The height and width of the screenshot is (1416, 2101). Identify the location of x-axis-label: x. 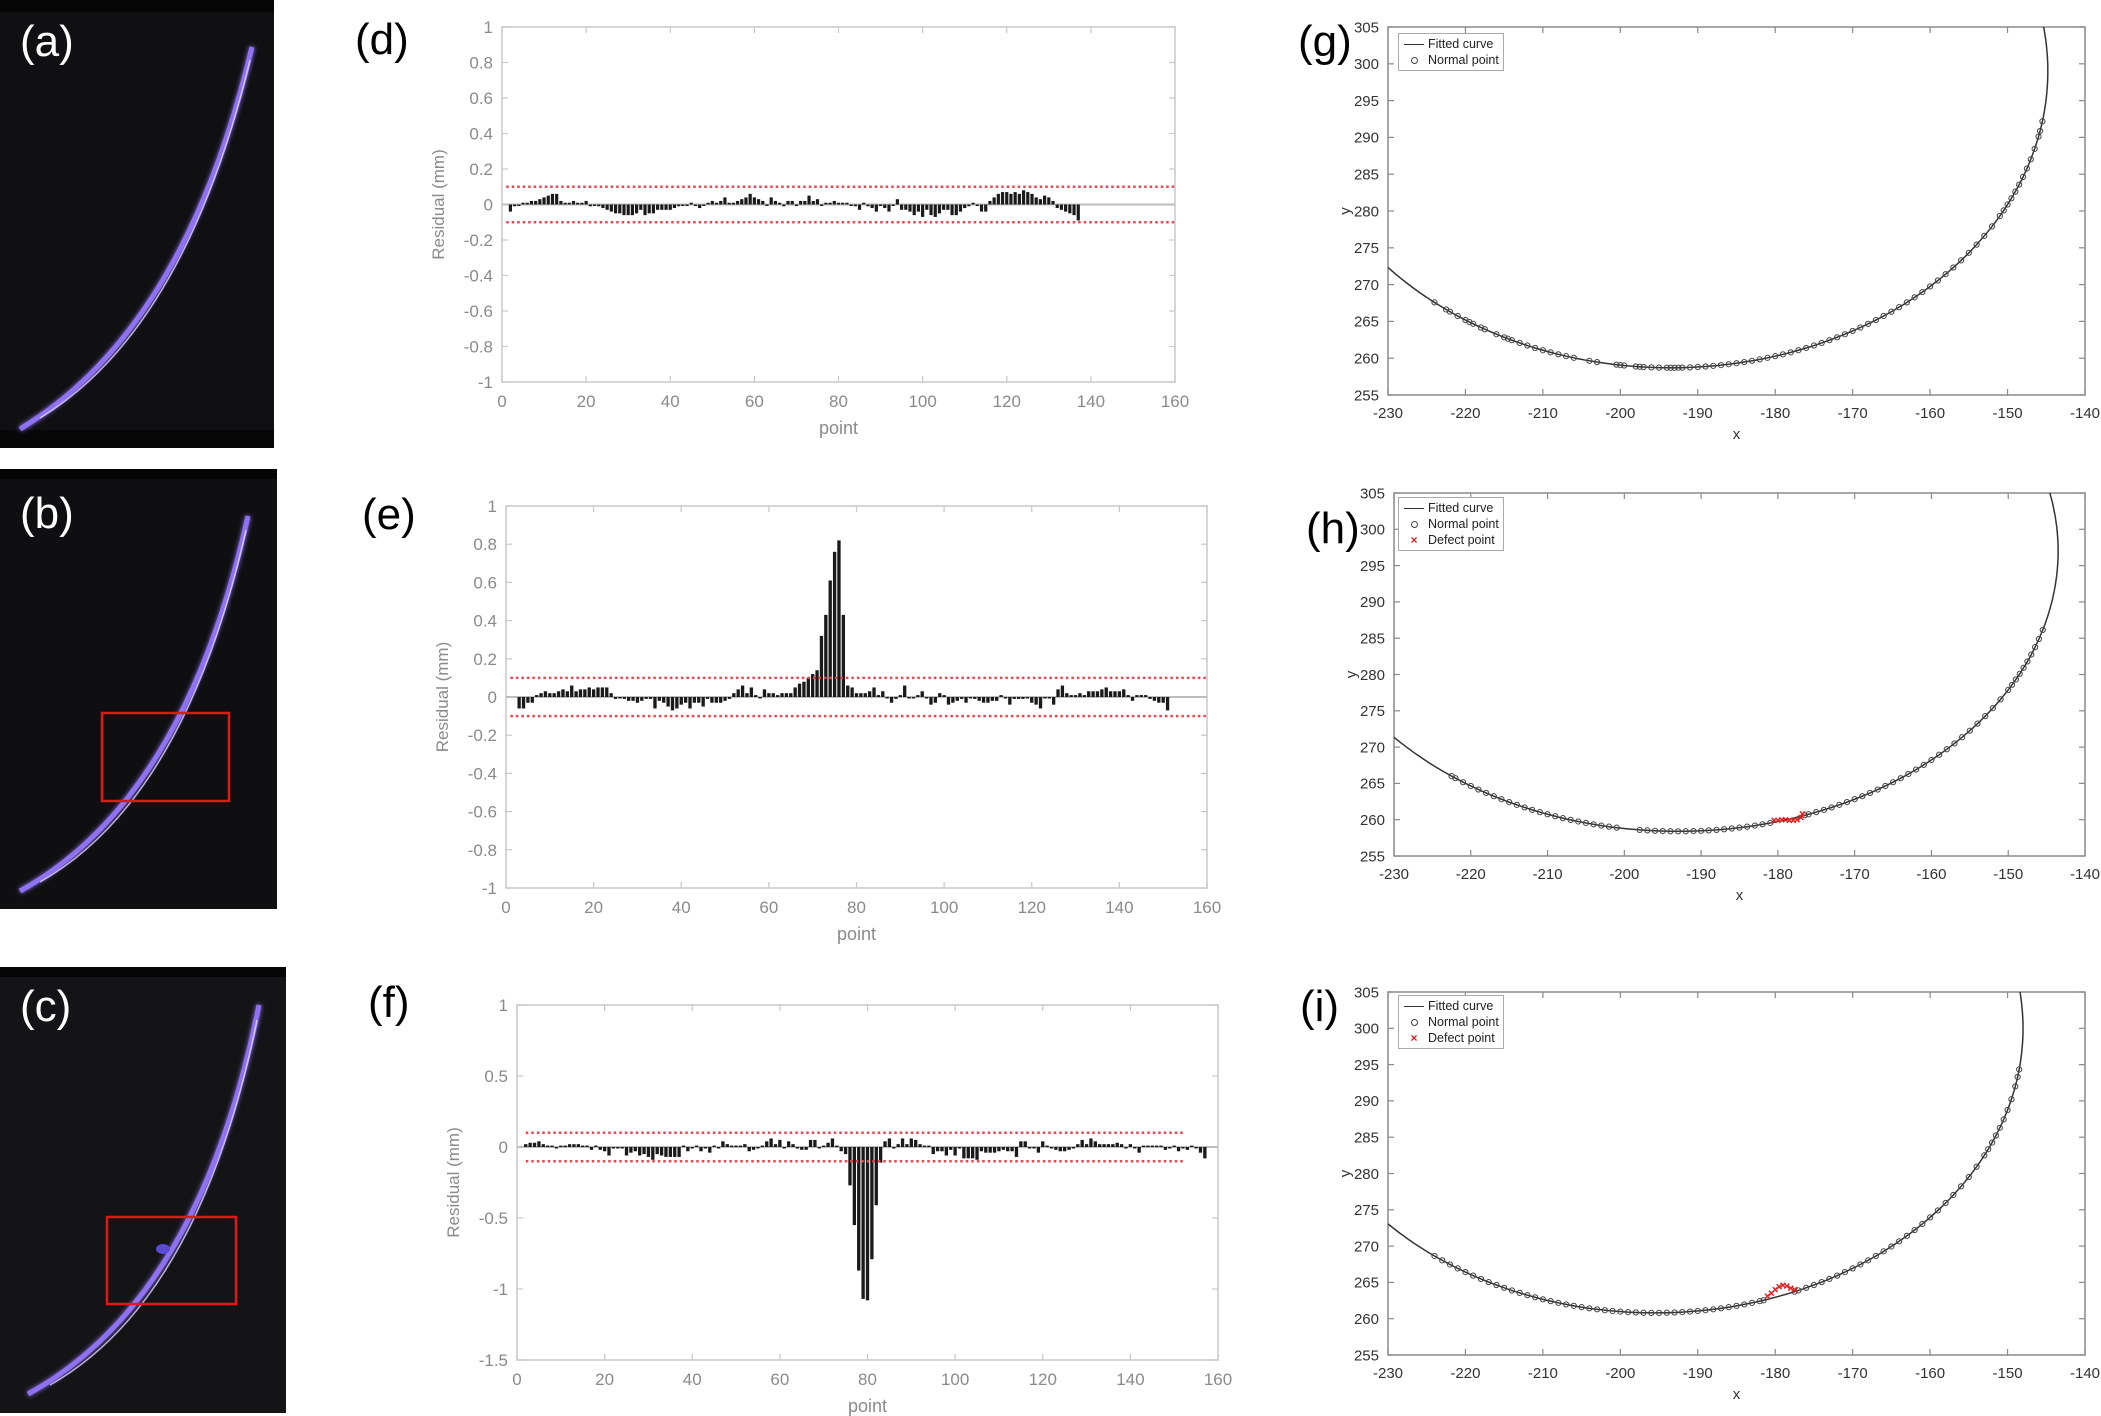
(1737, 1394).